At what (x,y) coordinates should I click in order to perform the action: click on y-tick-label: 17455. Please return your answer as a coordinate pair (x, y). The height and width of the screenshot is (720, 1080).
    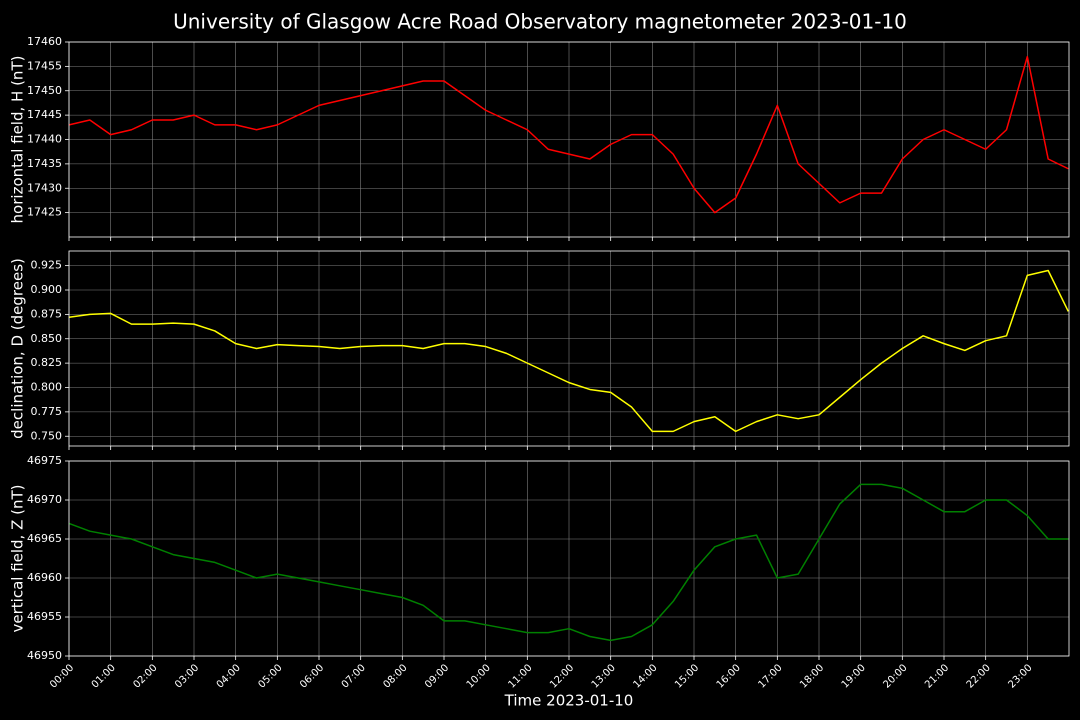
    Looking at the image, I should click on (44, 65).